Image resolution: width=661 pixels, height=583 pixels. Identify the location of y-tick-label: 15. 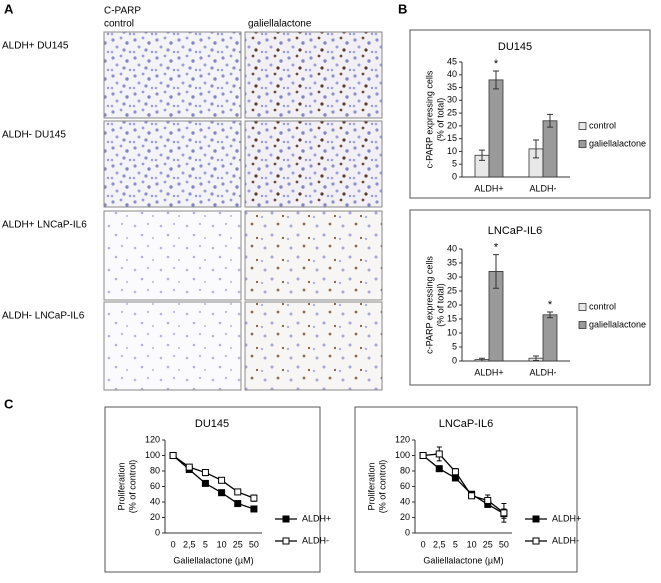
(452, 318).